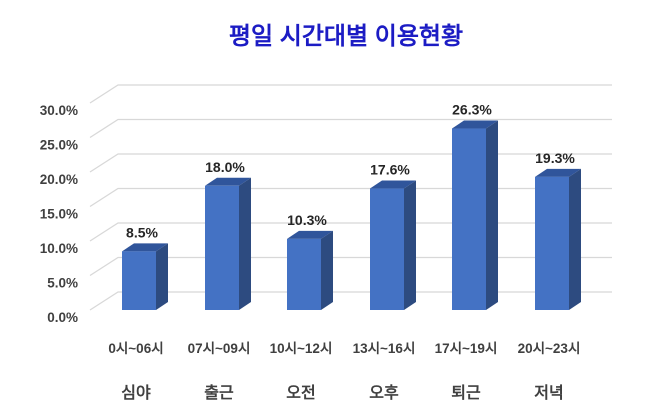 The height and width of the screenshot is (420, 653). I want to click on x-tick-name-label: 오후, so click(384, 392).